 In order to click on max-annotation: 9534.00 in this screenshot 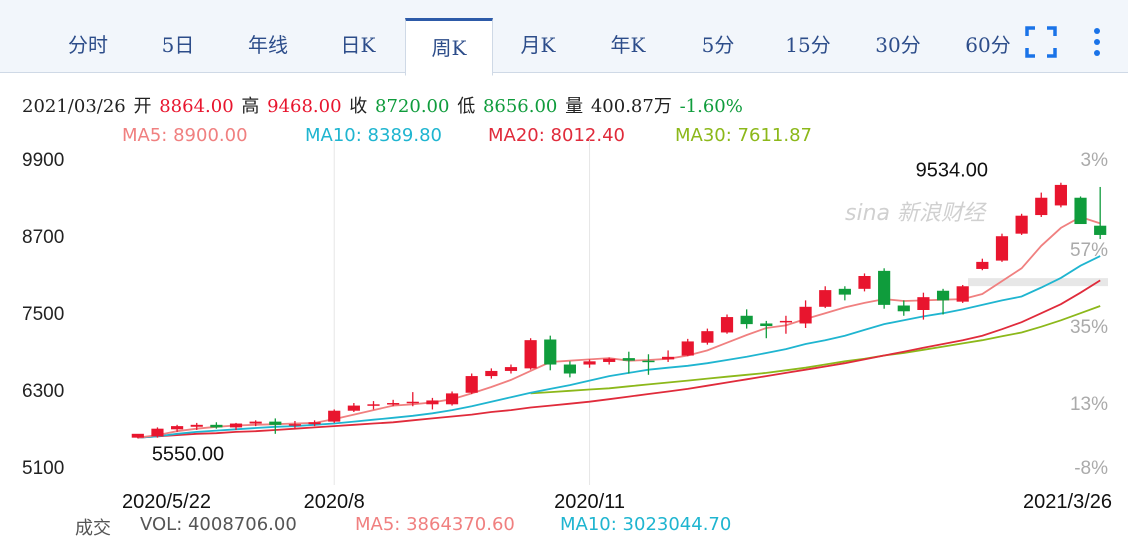, I will do `click(952, 171)`.